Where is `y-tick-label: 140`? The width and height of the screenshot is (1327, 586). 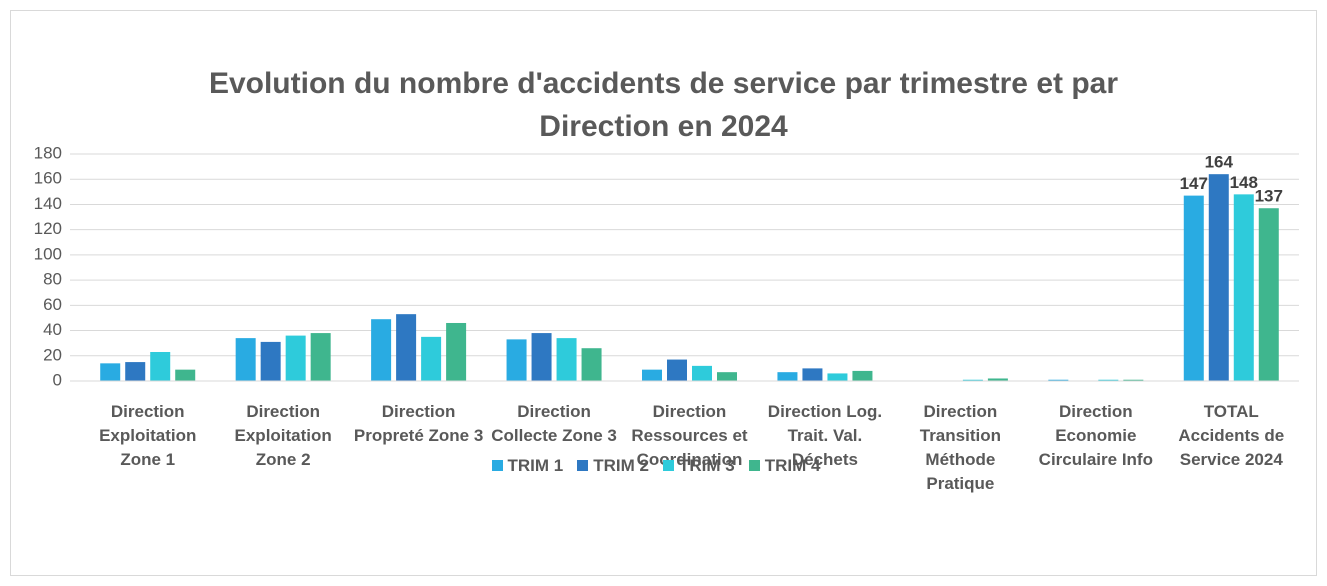
y-tick-label: 140 is located at coordinates (48, 203).